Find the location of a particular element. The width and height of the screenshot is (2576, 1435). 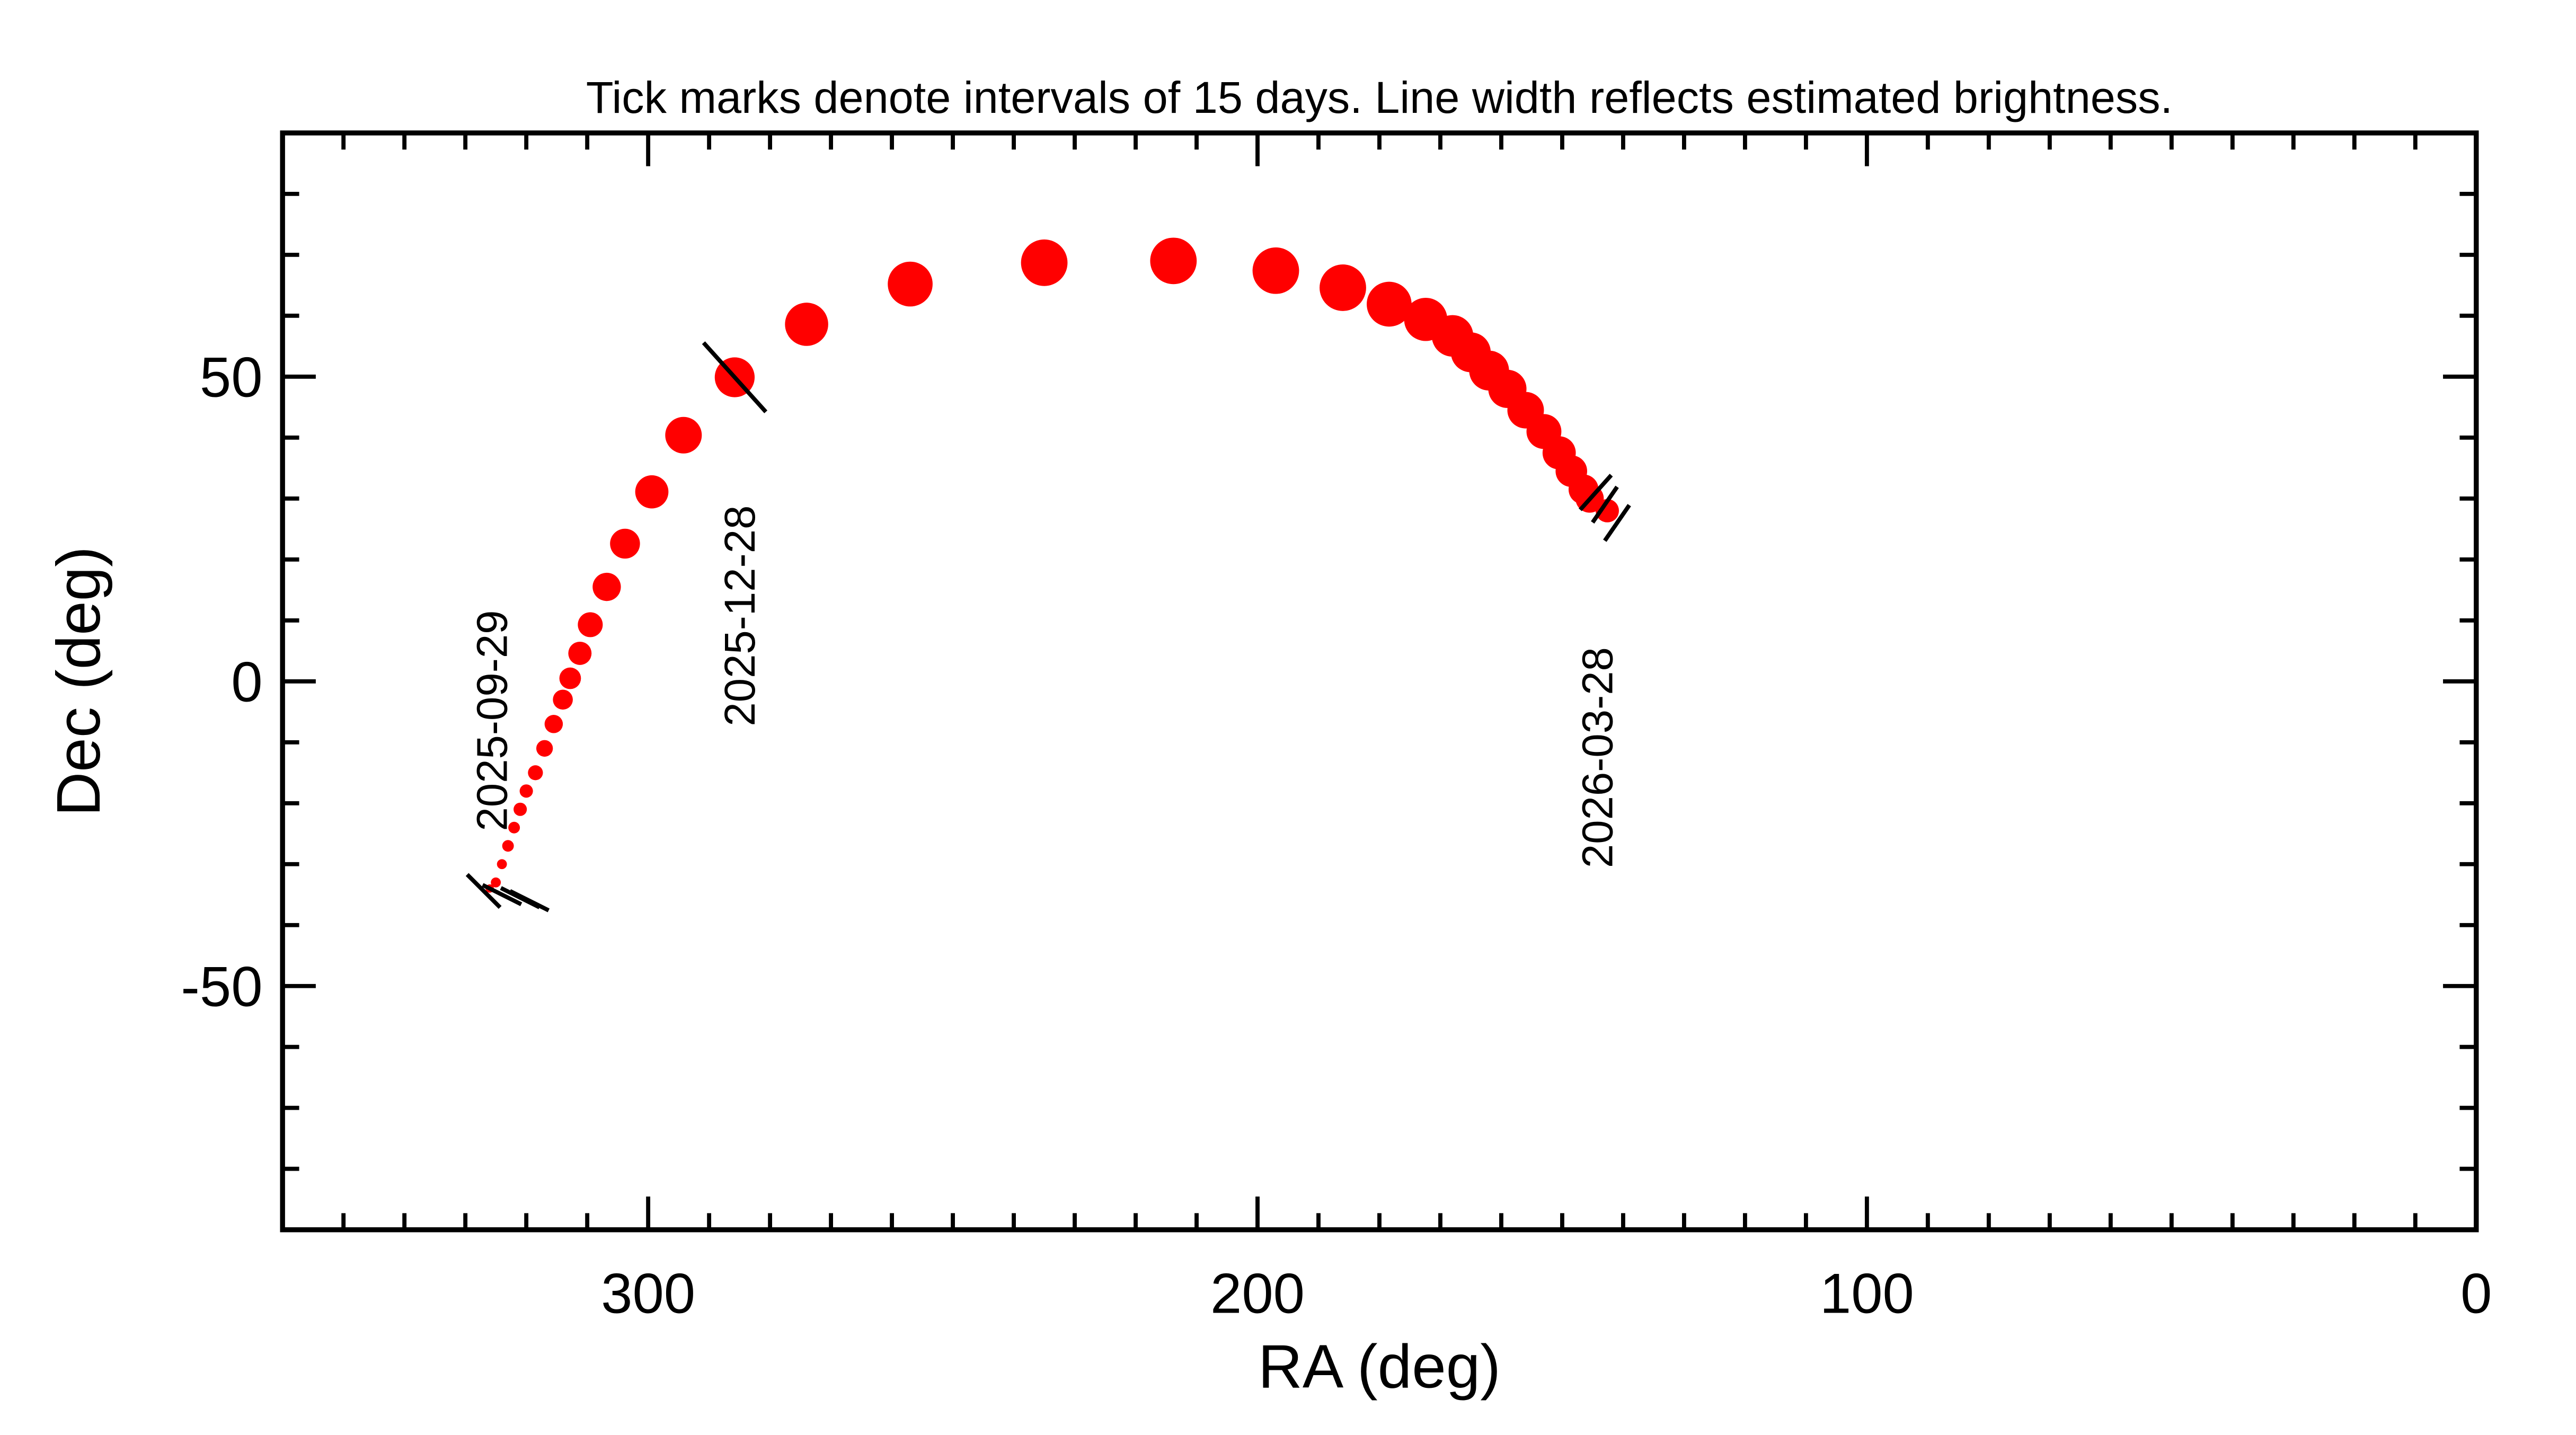

y-tick-label: 0 is located at coordinates (246, 682).